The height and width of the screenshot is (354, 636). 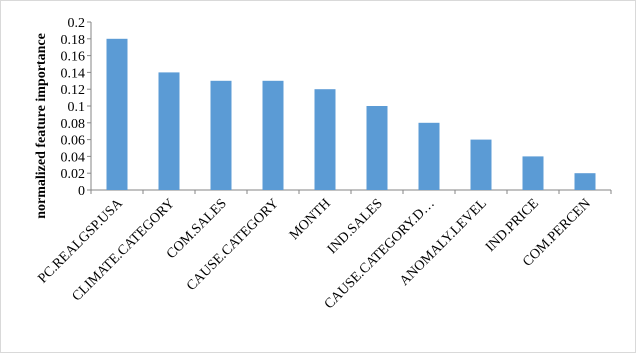 I want to click on y-tick-label: 0.1, so click(x=77, y=107).